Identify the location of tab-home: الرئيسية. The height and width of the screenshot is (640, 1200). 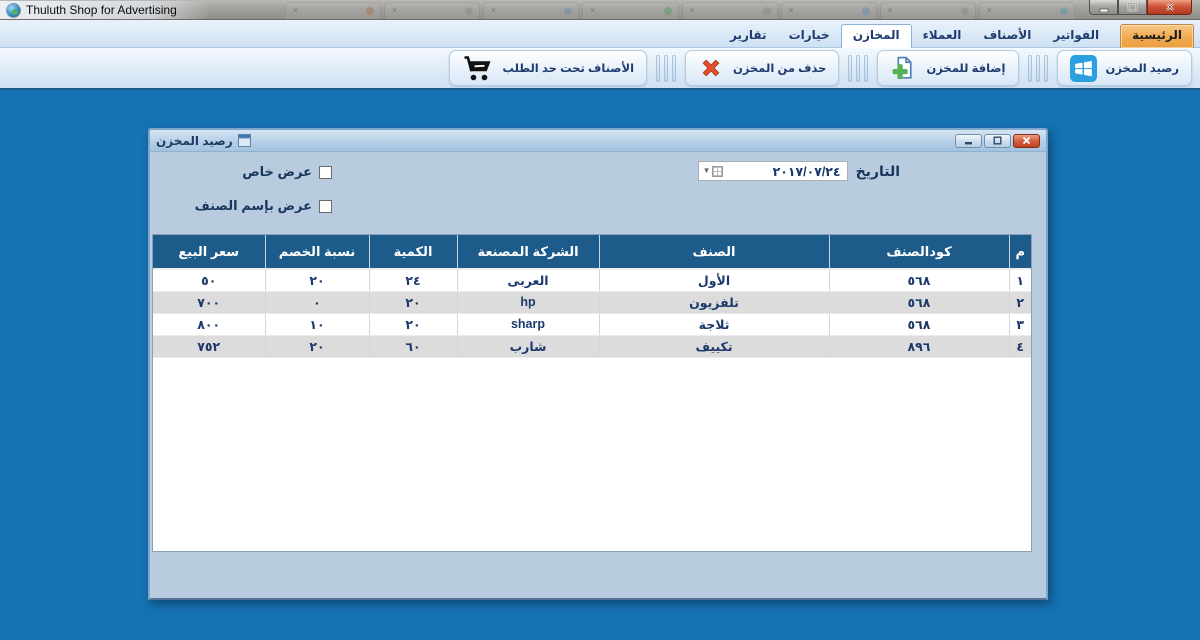
(1157, 36).